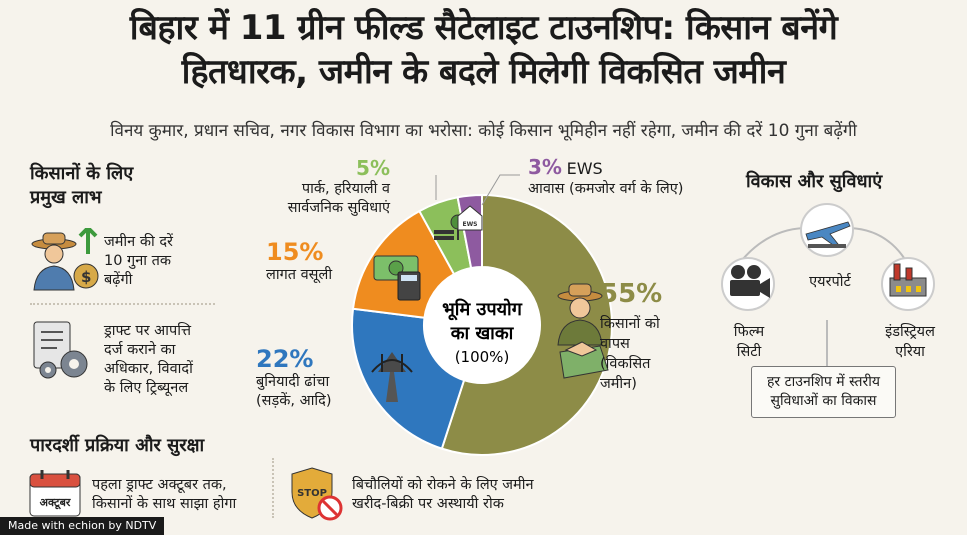 This screenshot has width=967, height=535. I want to click on benefit-objection-line: अधिकार, विवादों, so click(148, 369).